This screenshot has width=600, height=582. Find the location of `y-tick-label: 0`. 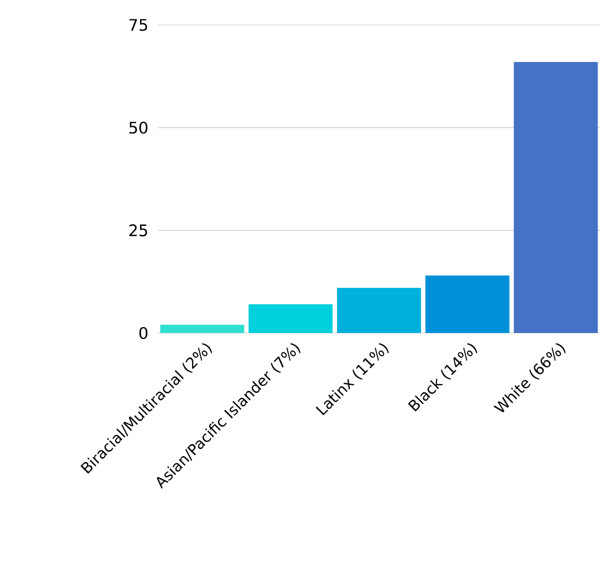

y-tick-label: 0 is located at coordinates (143, 333).